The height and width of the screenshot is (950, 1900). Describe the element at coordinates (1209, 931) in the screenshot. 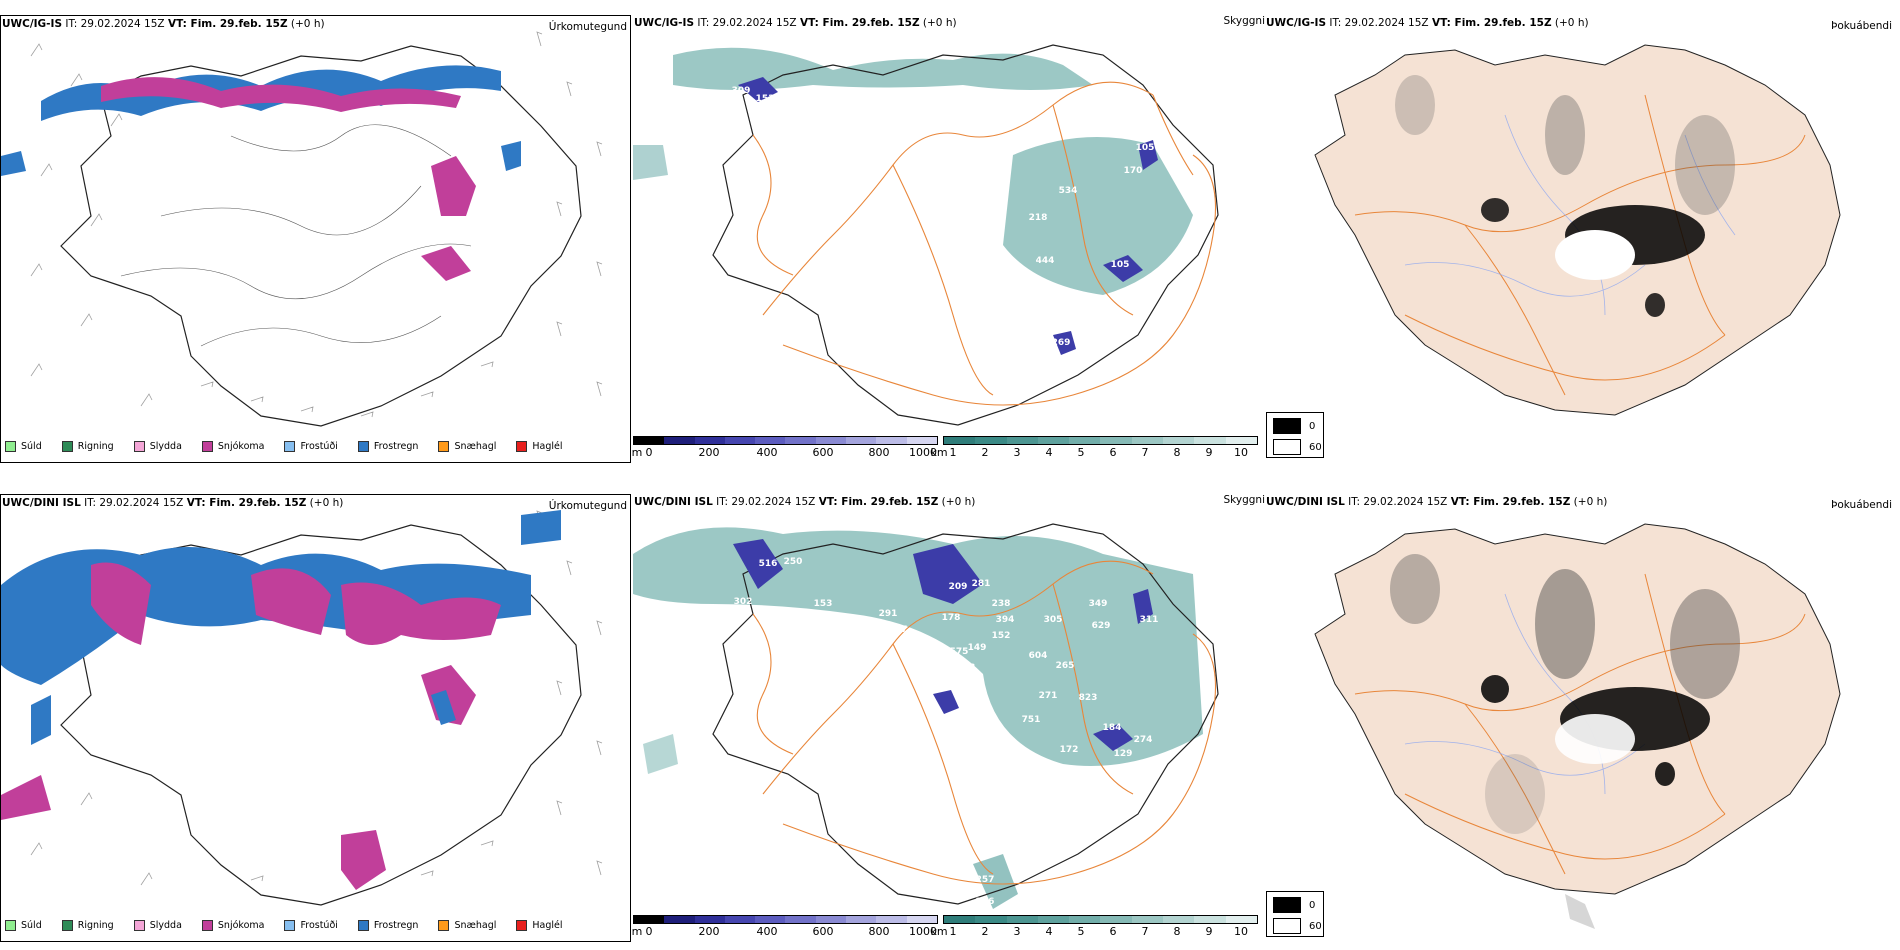

I see `vis-tick: 9` at that location.